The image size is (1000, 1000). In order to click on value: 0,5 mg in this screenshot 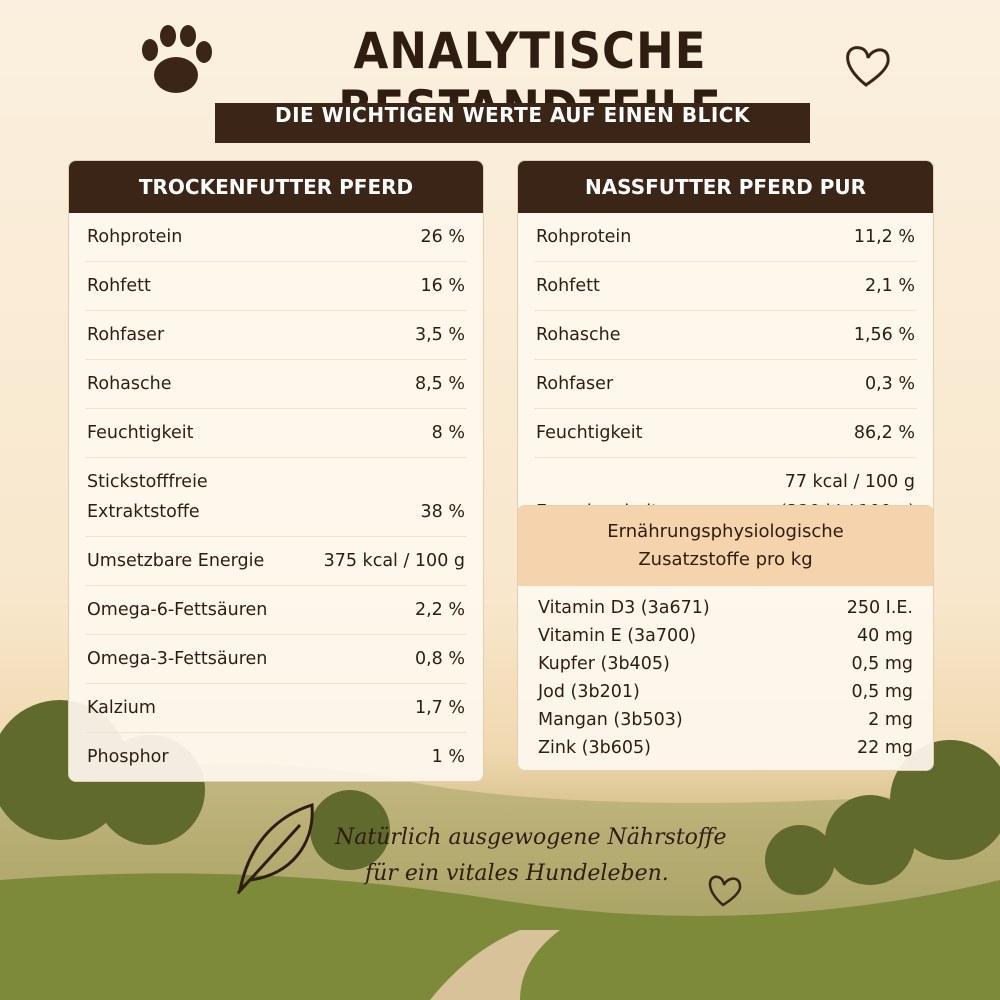, I will do `click(882, 692)`.